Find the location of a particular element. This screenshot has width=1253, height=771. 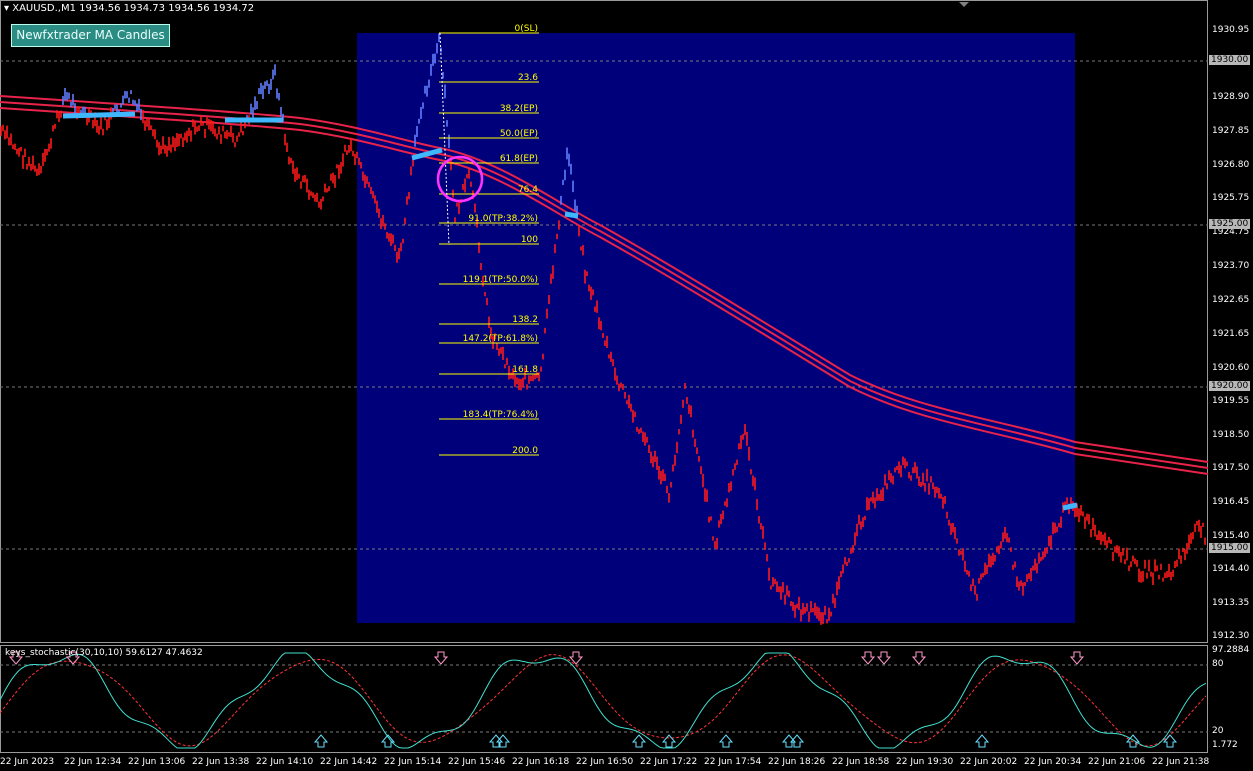

stochastic-lines is located at coordinates (603, 700).